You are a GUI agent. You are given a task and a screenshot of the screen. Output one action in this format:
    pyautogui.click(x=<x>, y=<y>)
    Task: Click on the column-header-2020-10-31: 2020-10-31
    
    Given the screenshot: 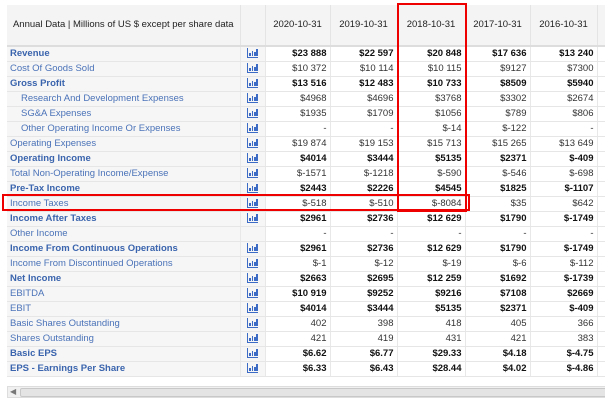 What is the action you would take?
    pyautogui.click(x=298, y=26)
    